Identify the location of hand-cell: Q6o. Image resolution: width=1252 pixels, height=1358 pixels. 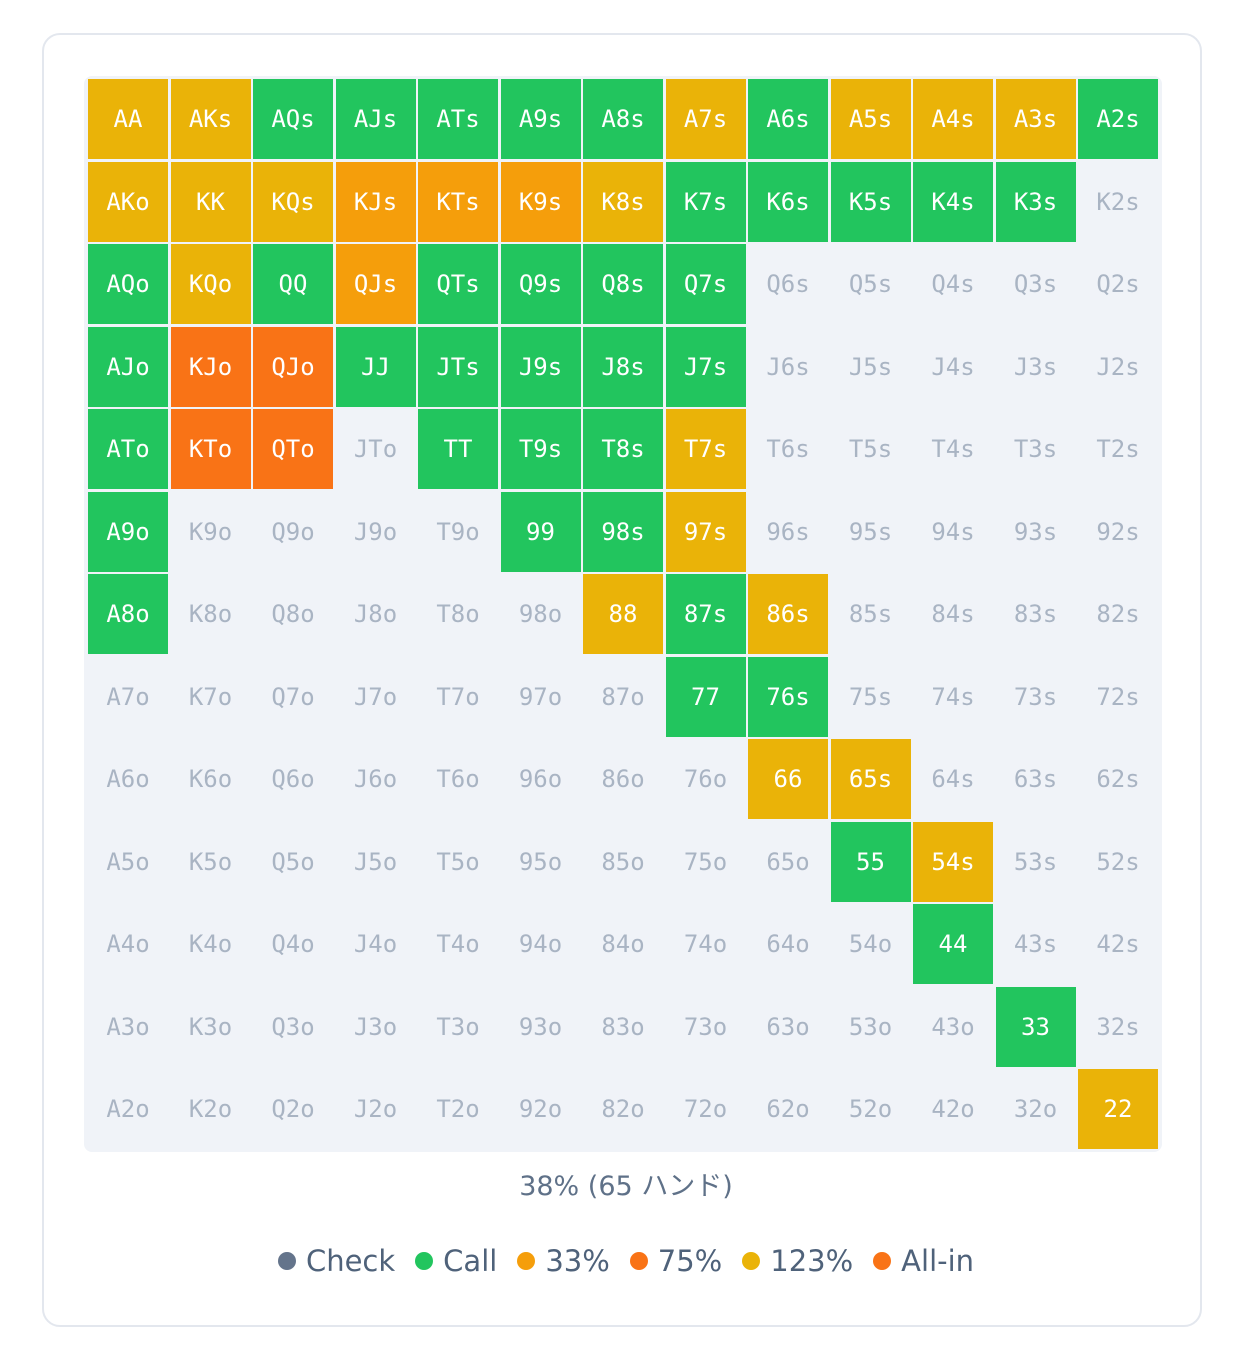
(293, 779).